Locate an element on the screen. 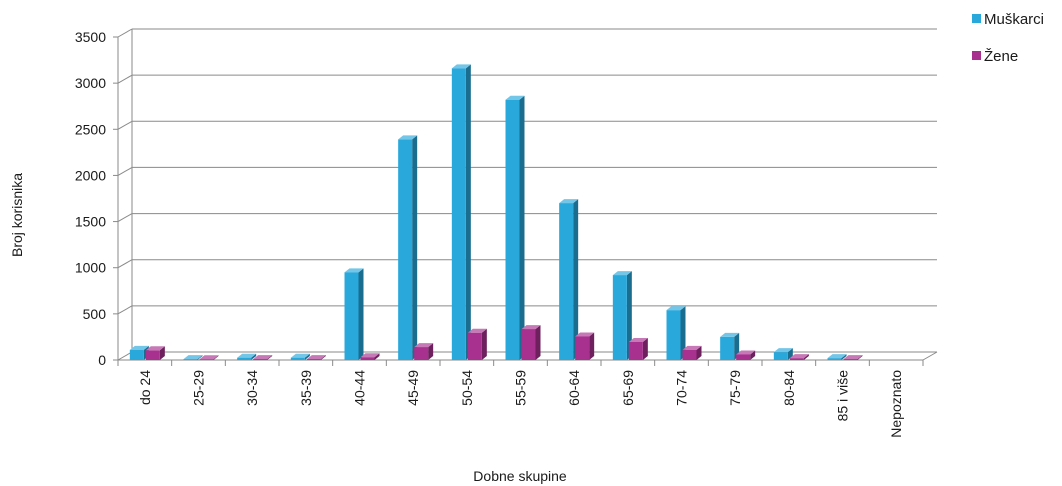 The image size is (1062, 486). x-tick-label: 40-44 is located at coordinates (360, 388).